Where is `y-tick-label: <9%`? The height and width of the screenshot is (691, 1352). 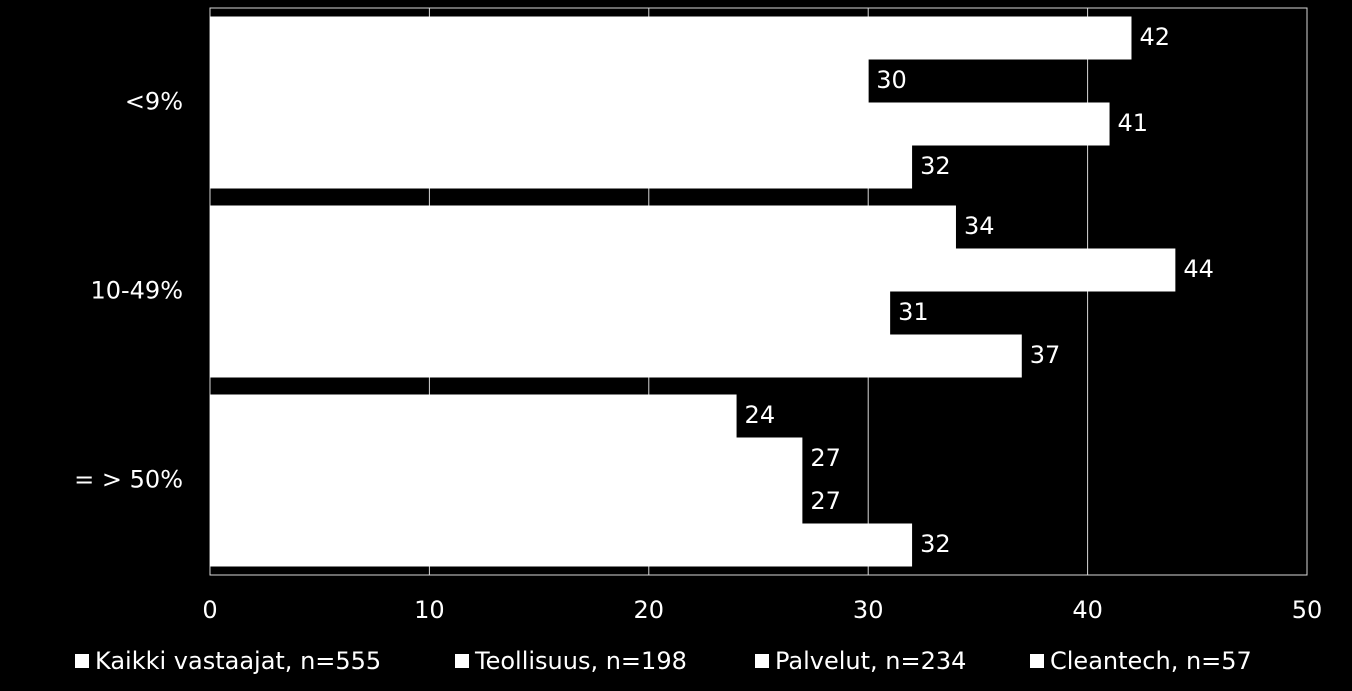 y-tick-label: <9% is located at coordinates (154, 102).